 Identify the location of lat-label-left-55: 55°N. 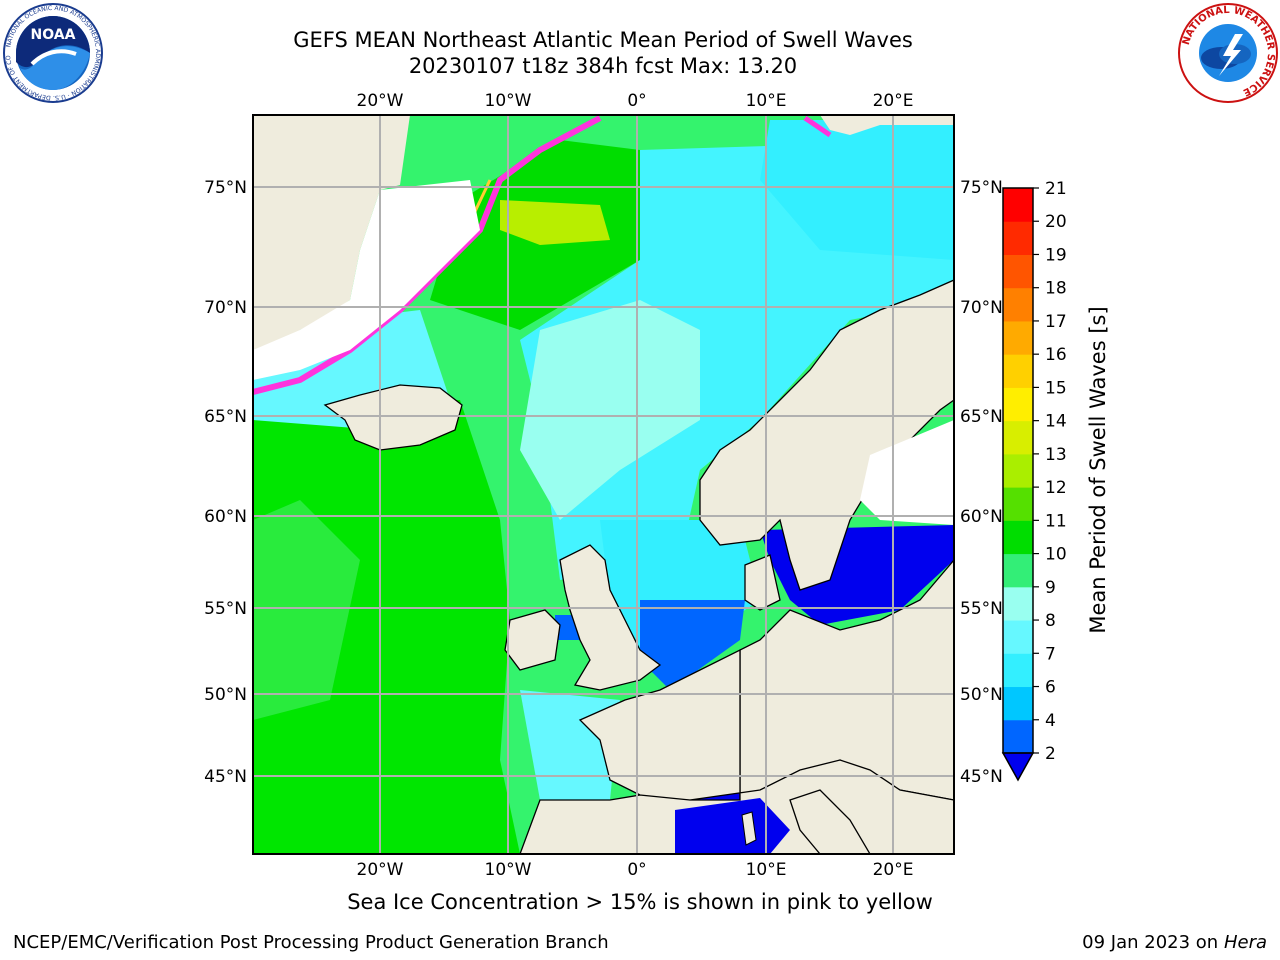
(225, 609).